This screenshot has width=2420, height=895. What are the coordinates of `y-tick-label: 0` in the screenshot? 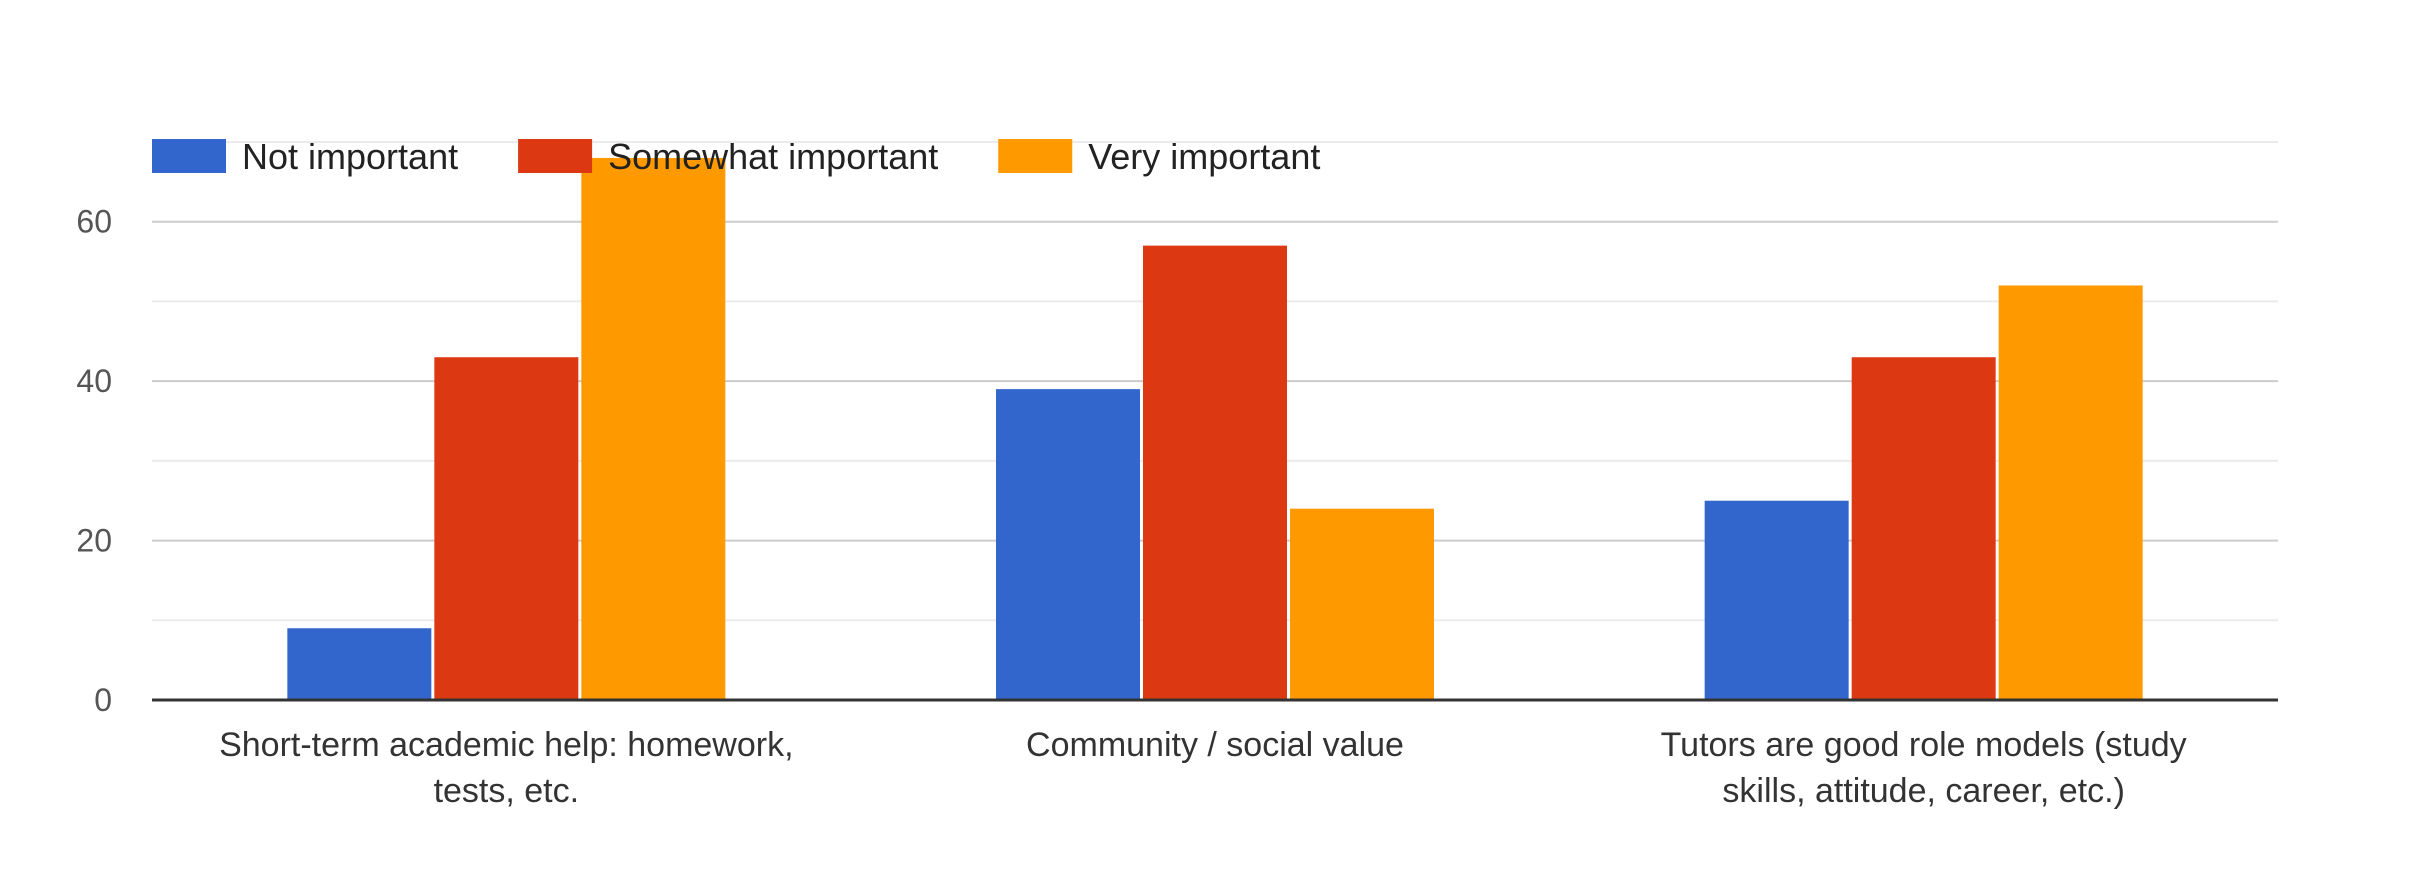 It's located at (103, 700).